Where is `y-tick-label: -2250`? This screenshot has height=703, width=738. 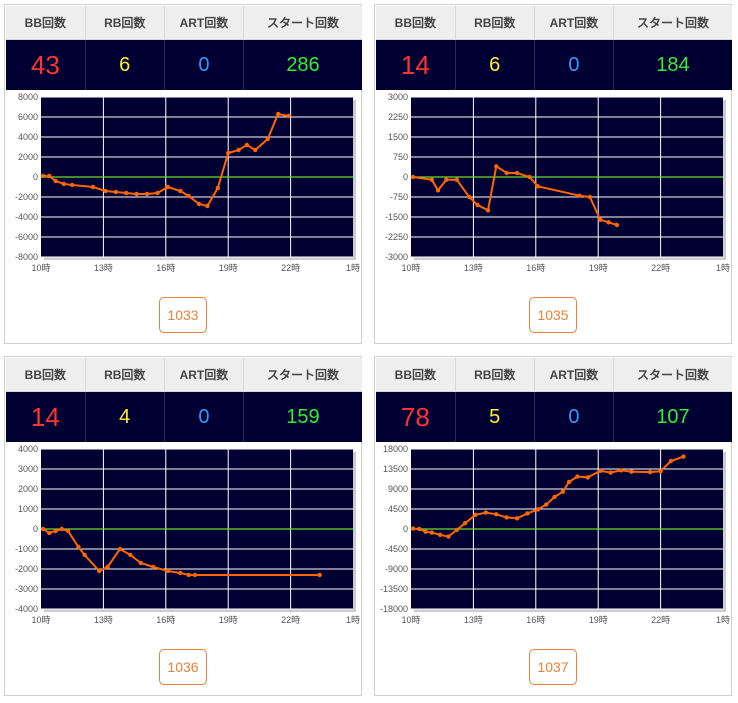
y-tick-label: -2250 is located at coordinates (396, 237).